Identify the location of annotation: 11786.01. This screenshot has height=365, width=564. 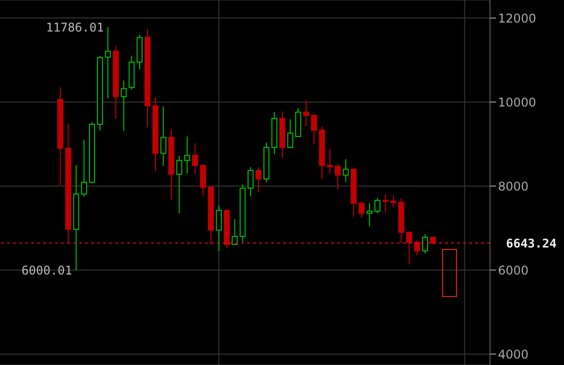
(75, 27).